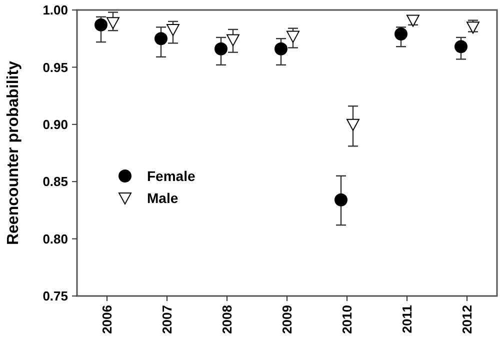 The width and height of the screenshot is (500, 346). I want to click on y-tick-label: 0.85, so click(55, 182).